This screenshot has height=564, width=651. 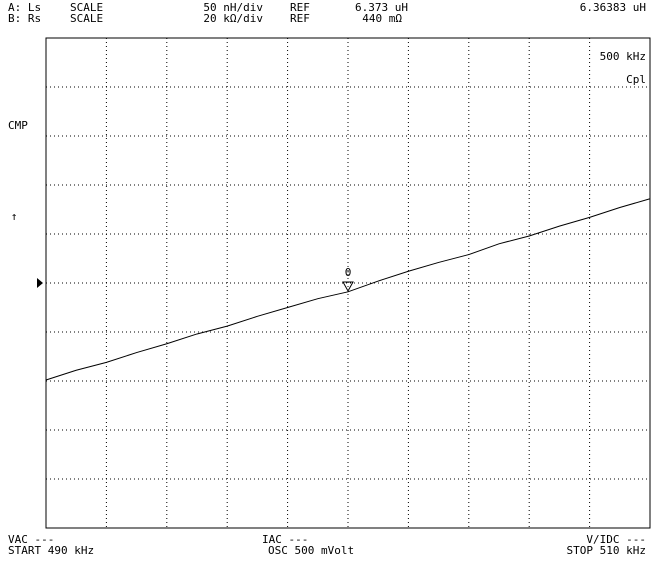 What do you see at coordinates (24, 18) in the screenshot?
I see `header-text: B: Rs` at bounding box center [24, 18].